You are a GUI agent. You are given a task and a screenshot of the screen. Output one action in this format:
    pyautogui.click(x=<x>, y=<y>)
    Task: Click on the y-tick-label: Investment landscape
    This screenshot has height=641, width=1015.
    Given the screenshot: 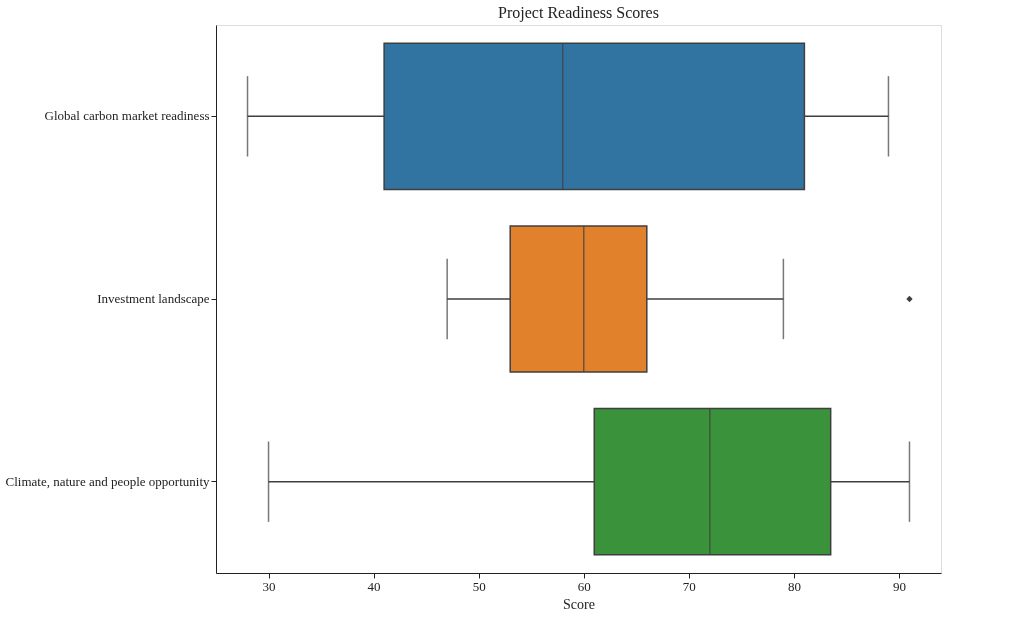 What is the action you would take?
    pyautogui.click(x=153, y=298)
    